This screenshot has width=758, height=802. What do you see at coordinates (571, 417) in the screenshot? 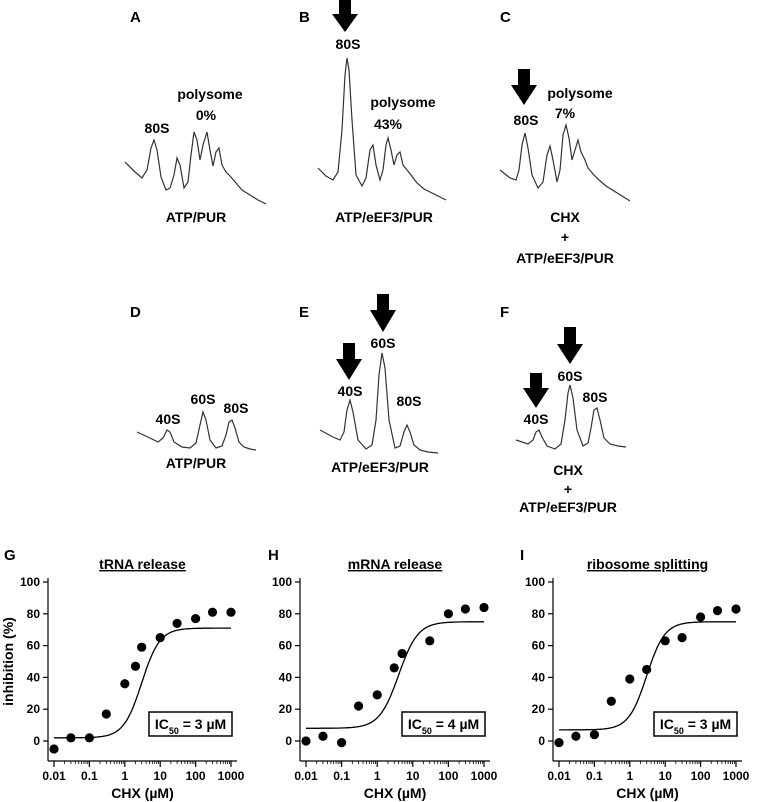
I see `profile-trace-F` at bounding box center [571, 417].